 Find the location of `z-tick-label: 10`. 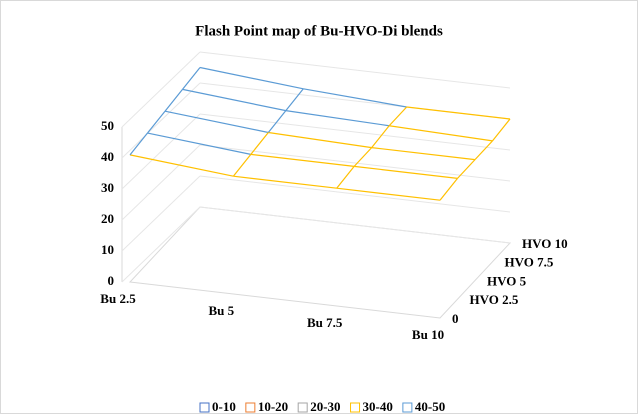

z-tick-label: 10 is located at coordinates (107, 249).